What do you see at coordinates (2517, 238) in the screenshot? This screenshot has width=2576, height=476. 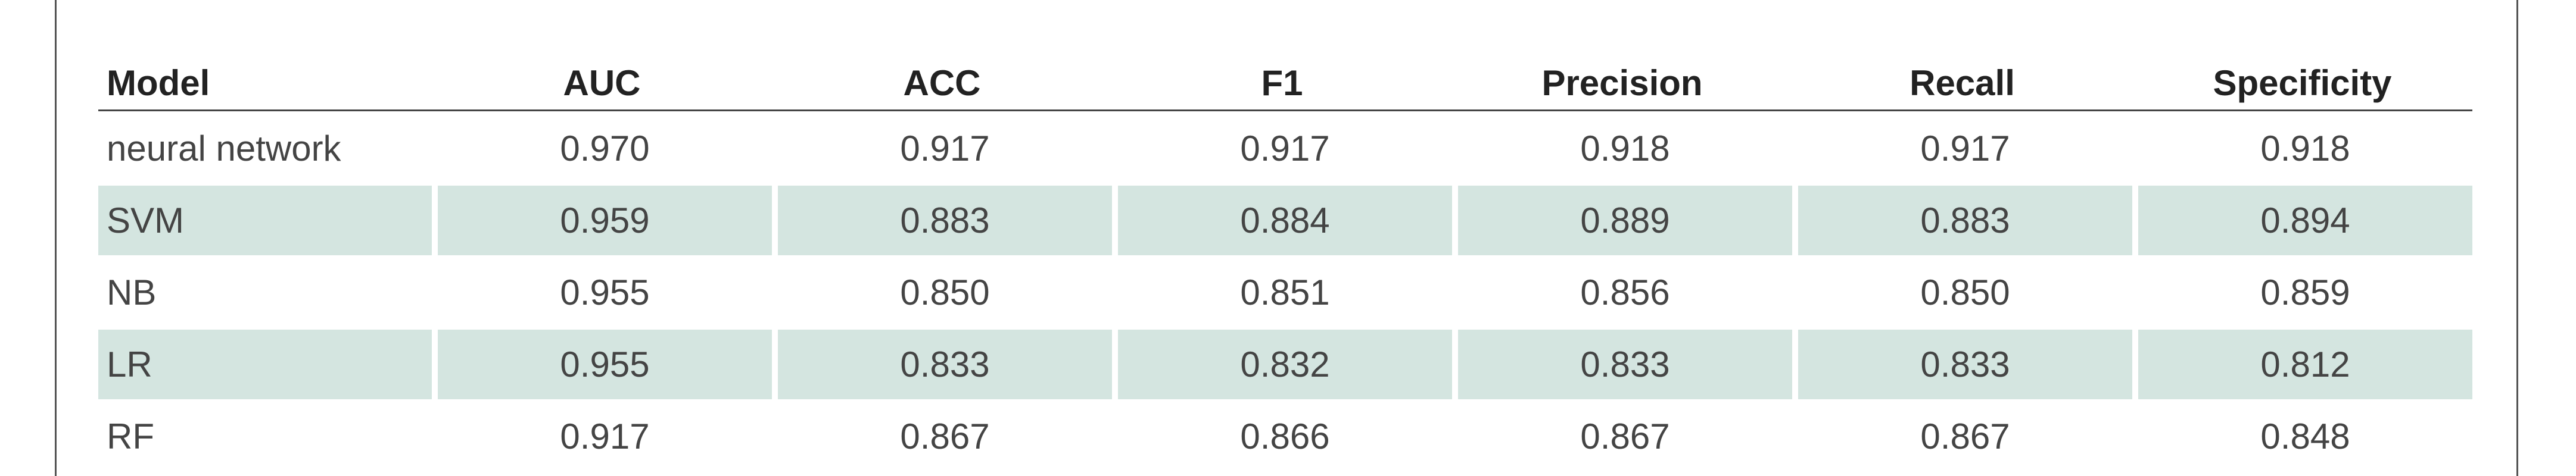 I see `frame-right-border` at bounding box center [2517, 238].